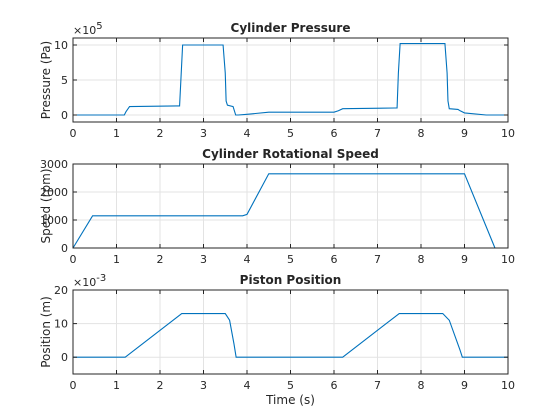 Image resolution: width=560 pixels, height=420 pixels. Describe the element at coordinates (46, 332) in the screenshot. I see `y-axis-label: Position (m)` at that location.